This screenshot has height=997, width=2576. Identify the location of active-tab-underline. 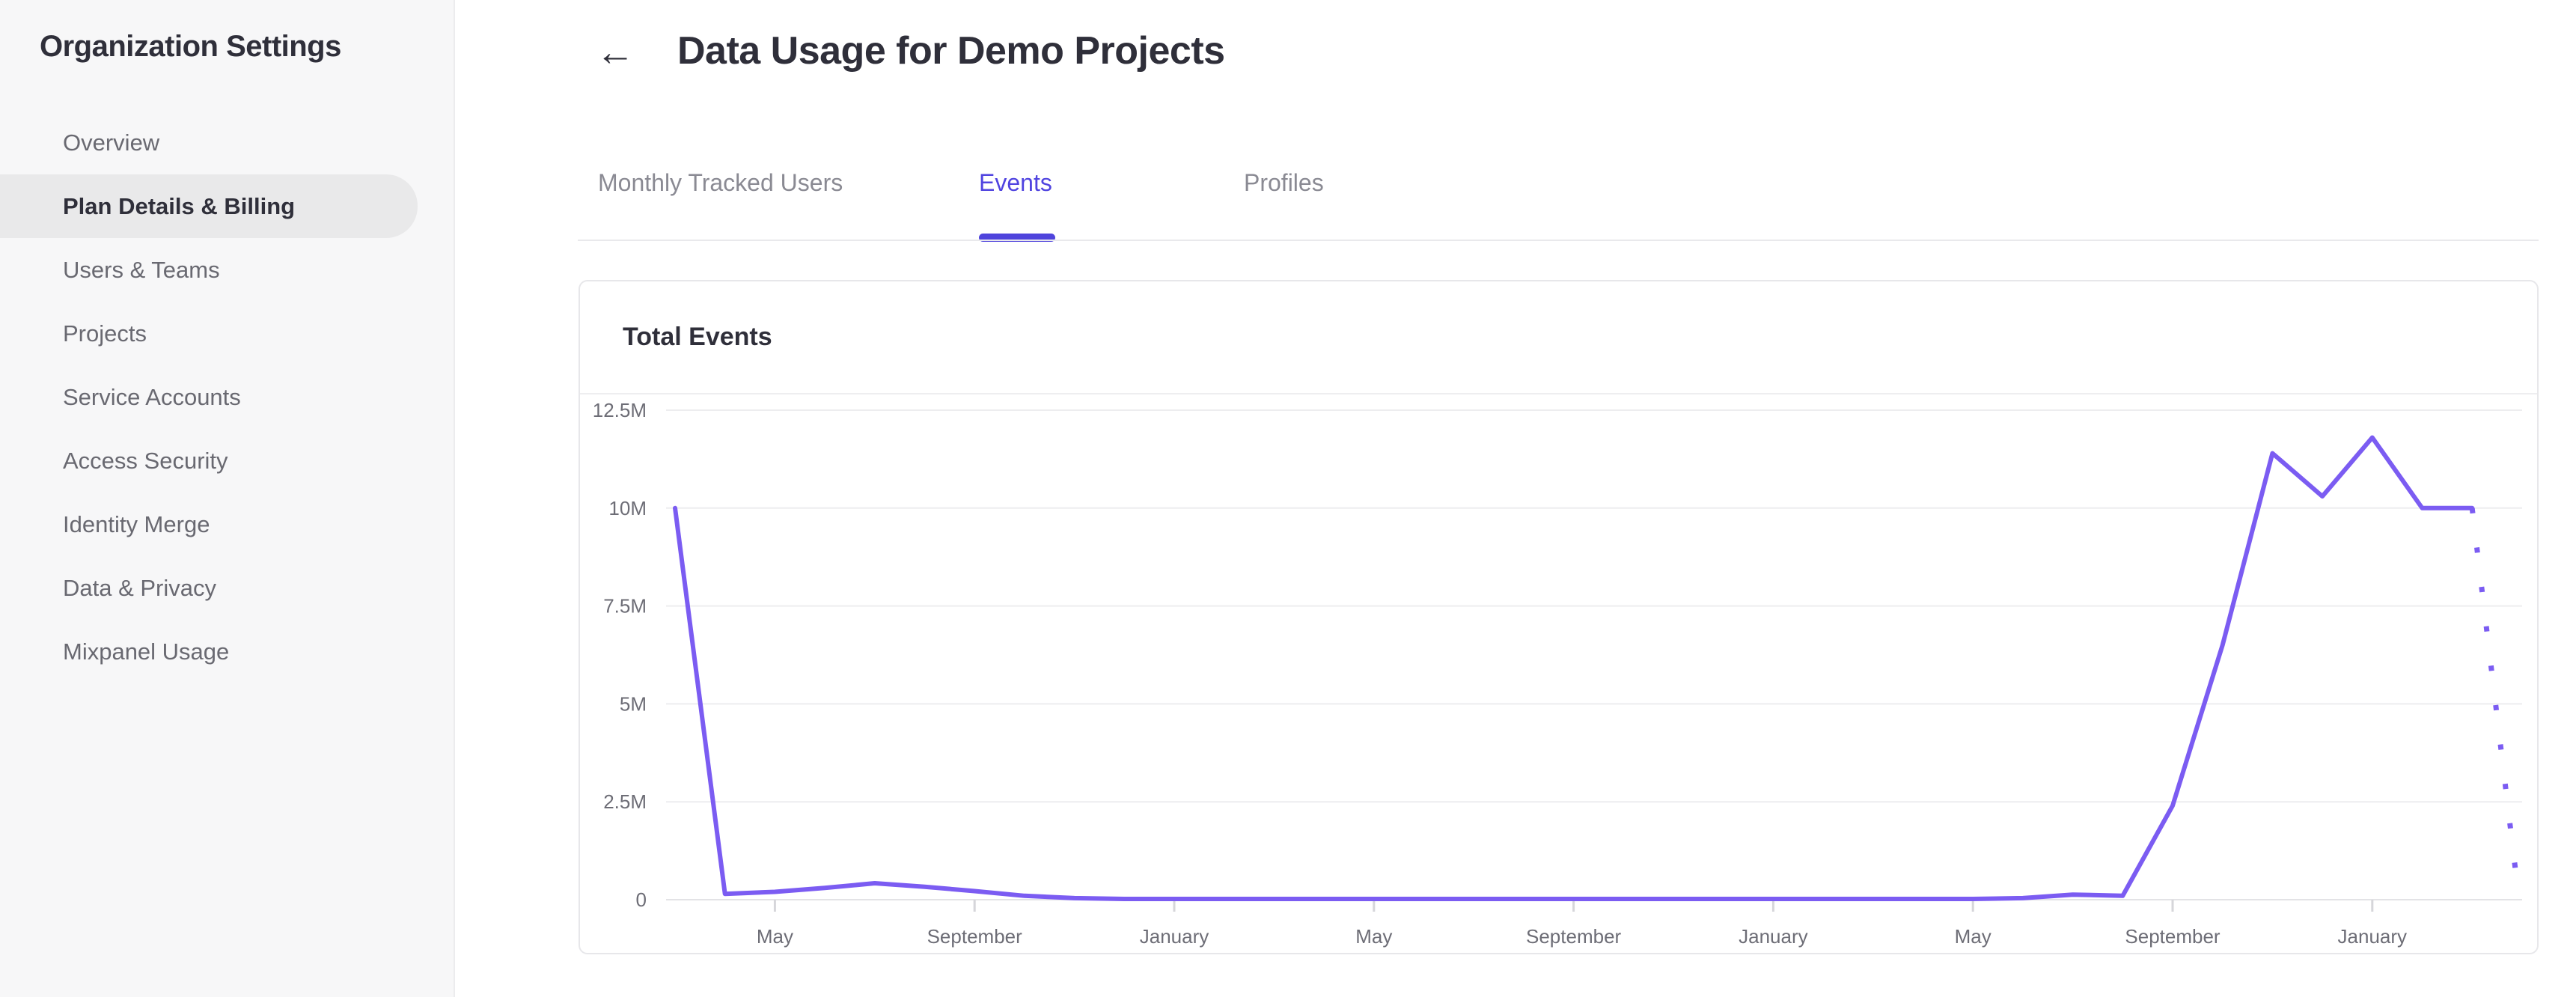
(1017, 238).